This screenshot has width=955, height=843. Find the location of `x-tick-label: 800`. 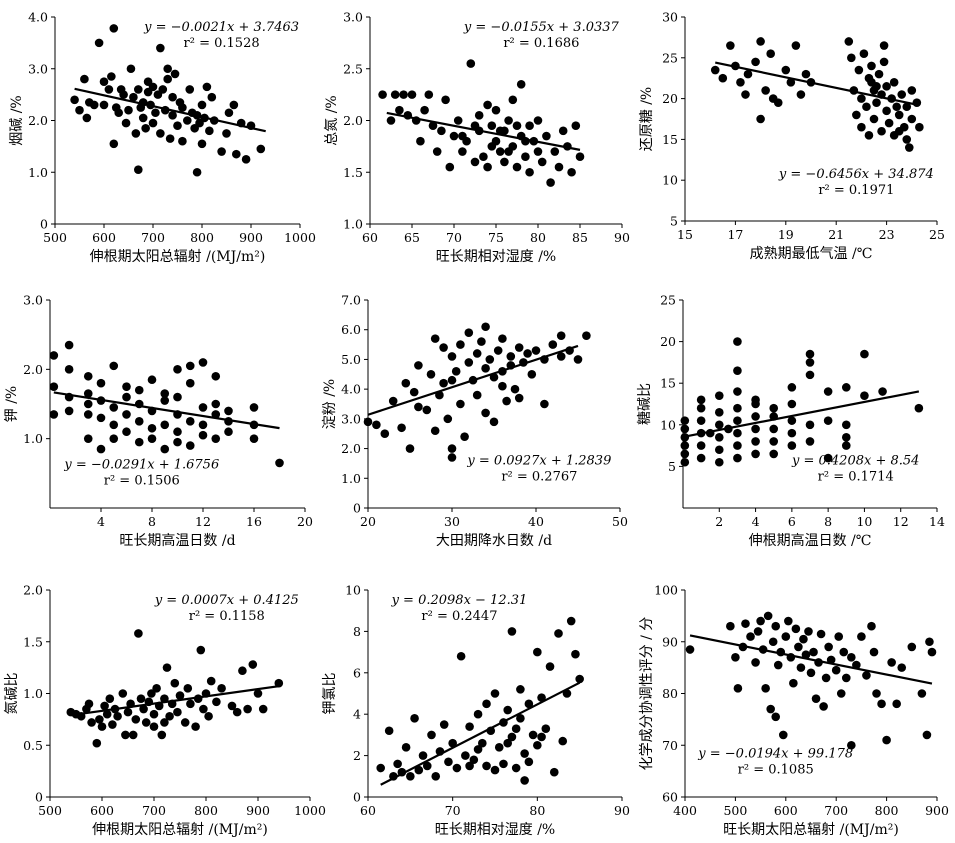

x-tick-label: 800 is located at coordinates (206, 810).